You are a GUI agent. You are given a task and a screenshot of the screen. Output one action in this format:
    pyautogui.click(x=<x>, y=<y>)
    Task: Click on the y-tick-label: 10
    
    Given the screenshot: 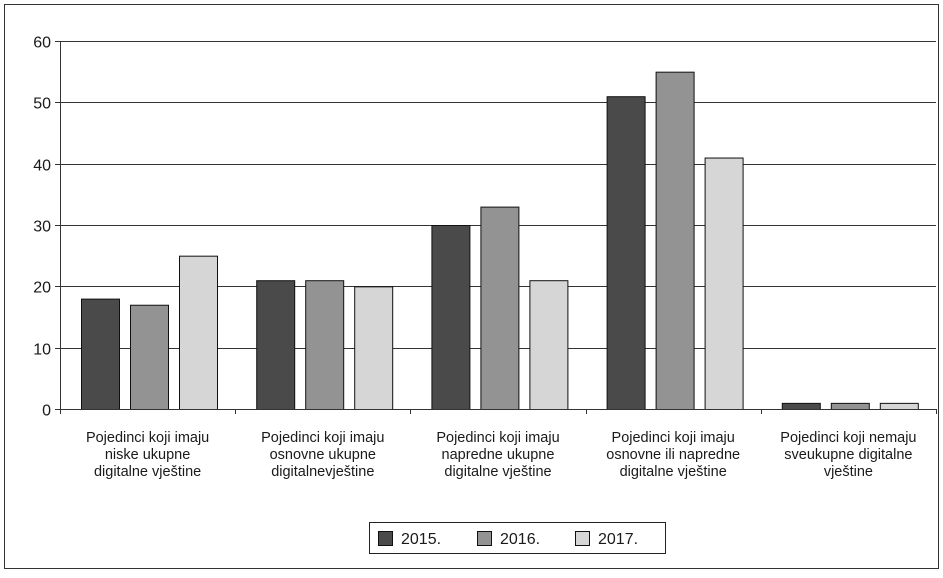 What is the action you would take?
    pyautogui.click(x=42, y=350)
    